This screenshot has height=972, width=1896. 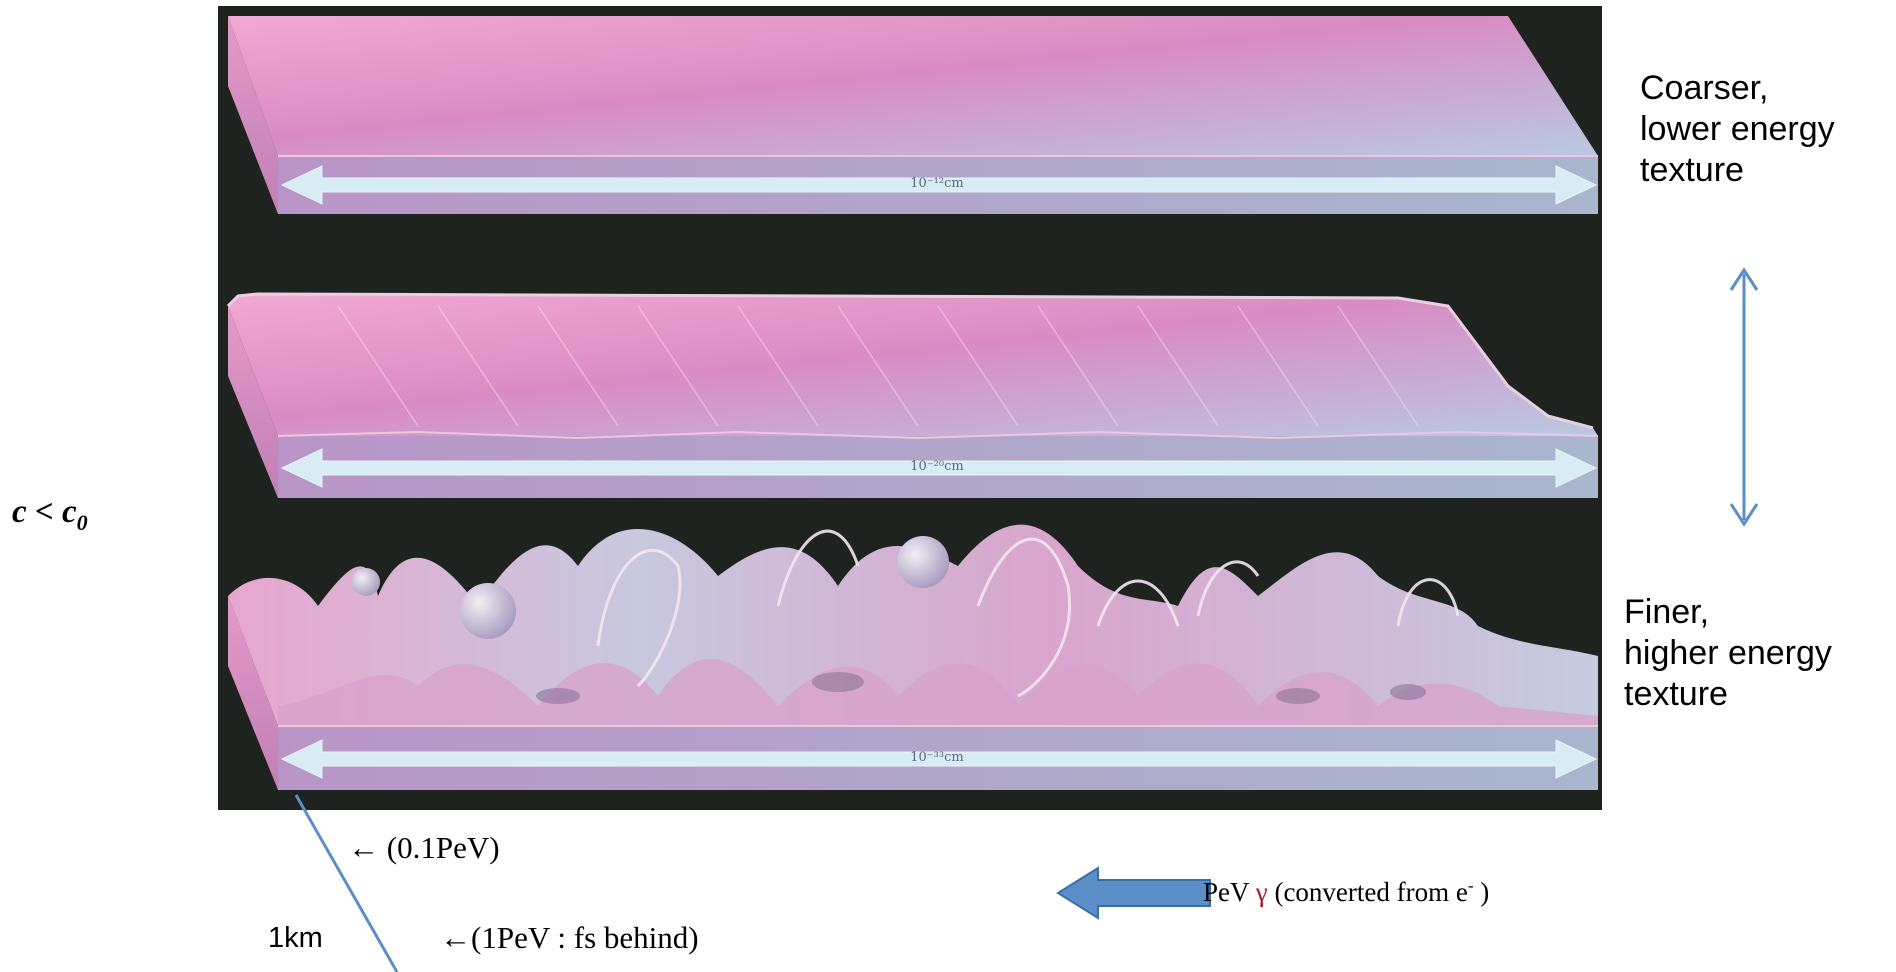 I want to click on coarser-texture-note: Coarser, lower energy texture, so click(x=1737, y=129).